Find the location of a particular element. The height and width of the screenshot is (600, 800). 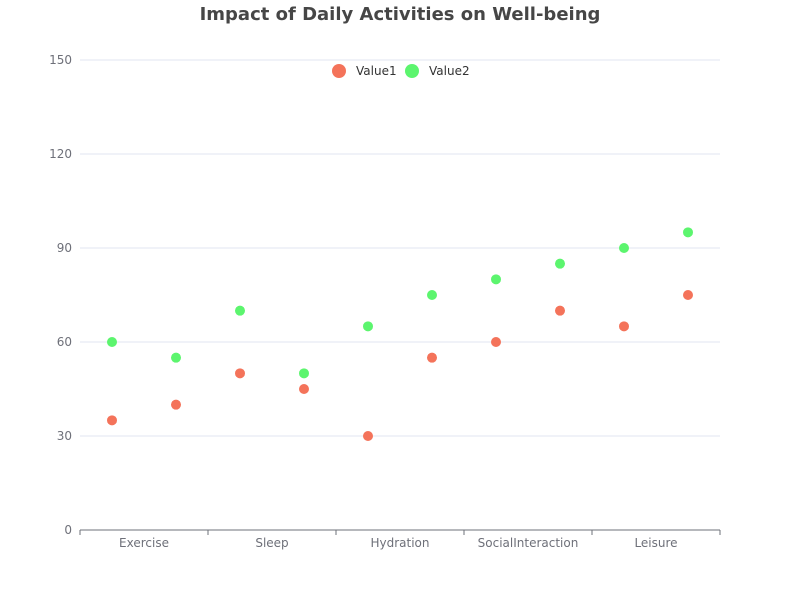

y-tick-label: 150 is located at coordinates (60, 60).